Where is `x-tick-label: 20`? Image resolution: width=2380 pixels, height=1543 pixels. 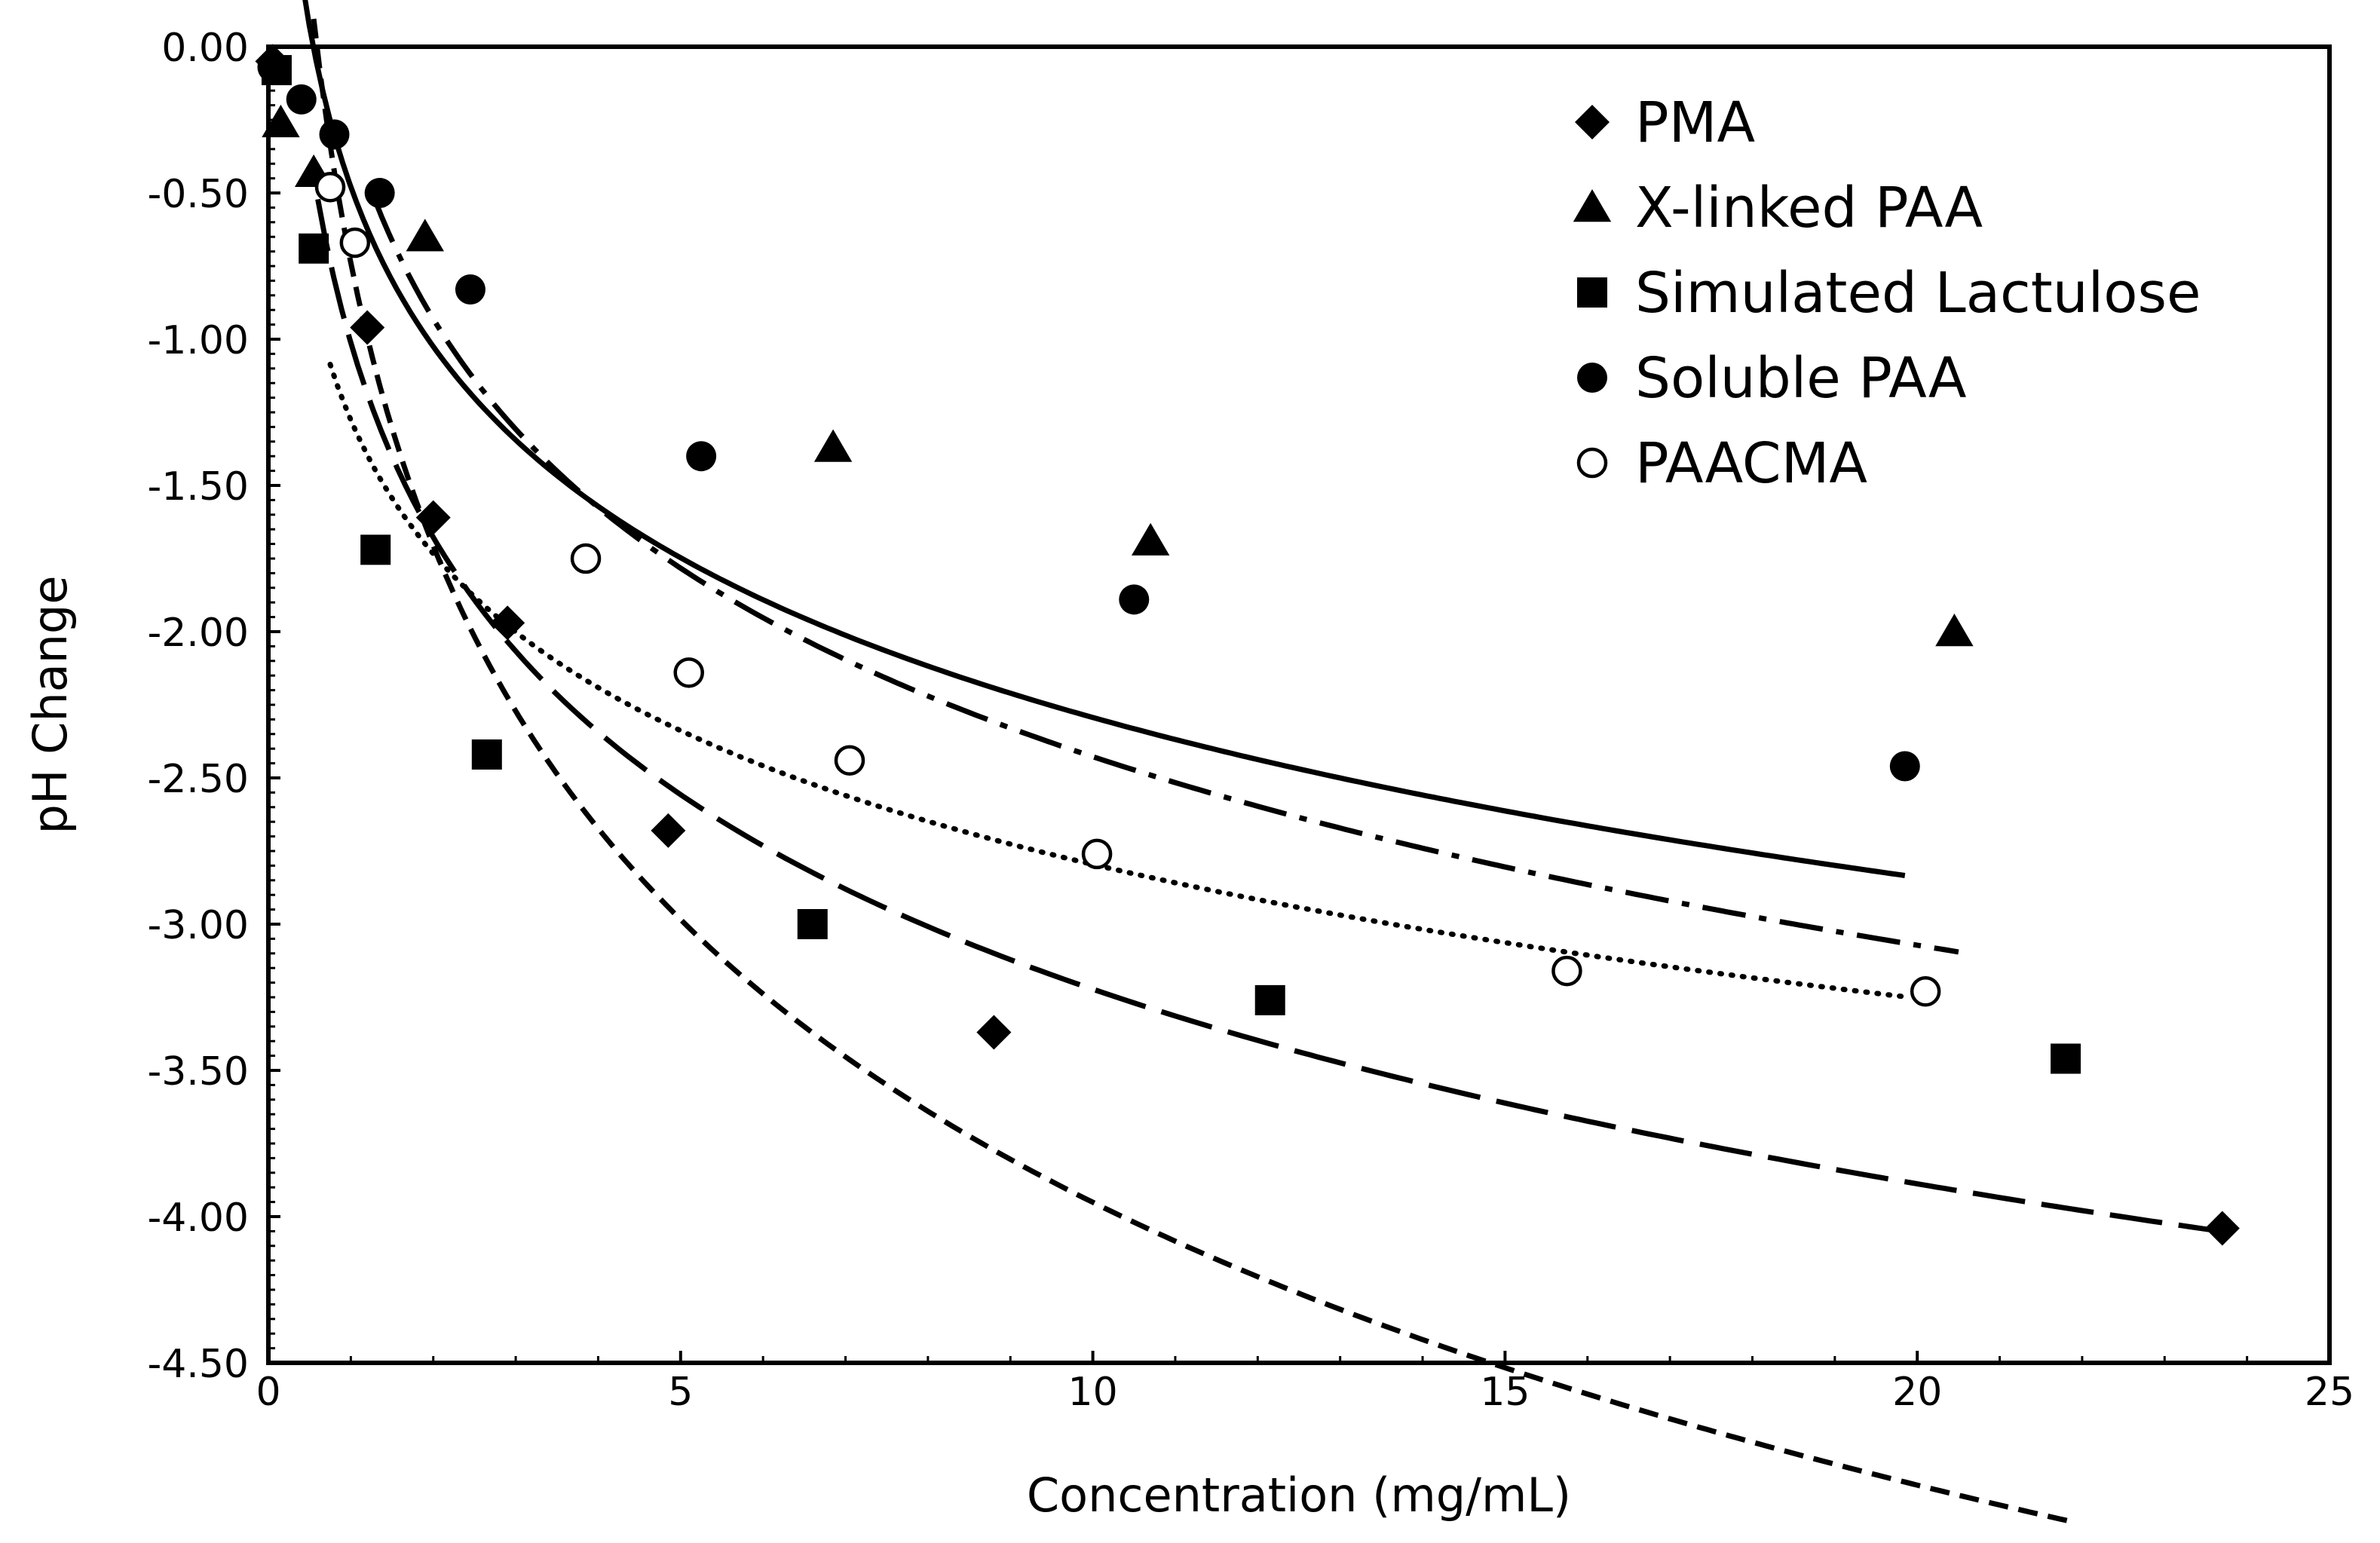
x-tick-label: 20 is located at coordinates (1917, 1392).